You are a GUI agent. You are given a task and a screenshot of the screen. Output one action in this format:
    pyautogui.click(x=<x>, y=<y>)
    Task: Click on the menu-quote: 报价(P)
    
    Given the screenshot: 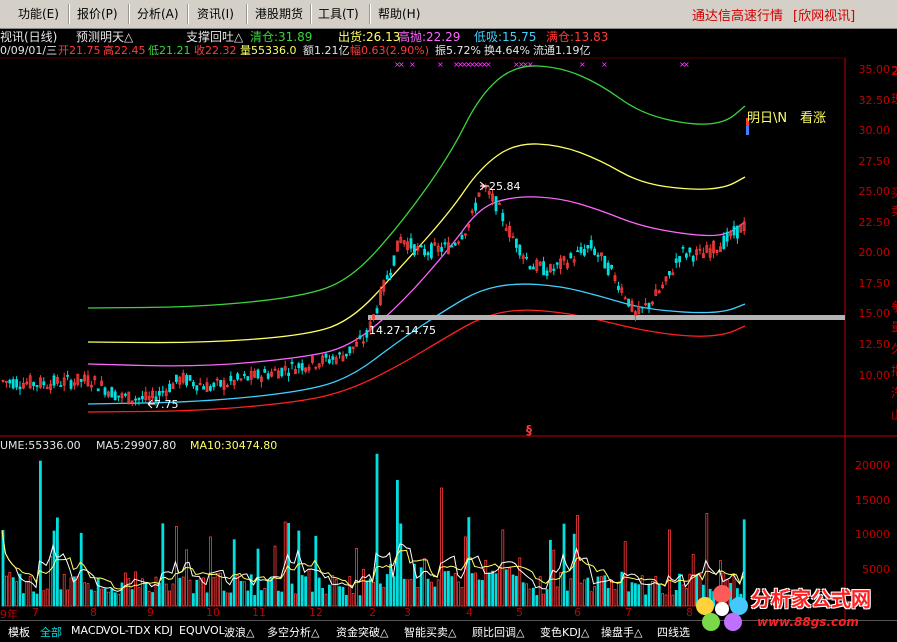 What is the action you would take?
    pyautogui.click(x=97, y=14)
    